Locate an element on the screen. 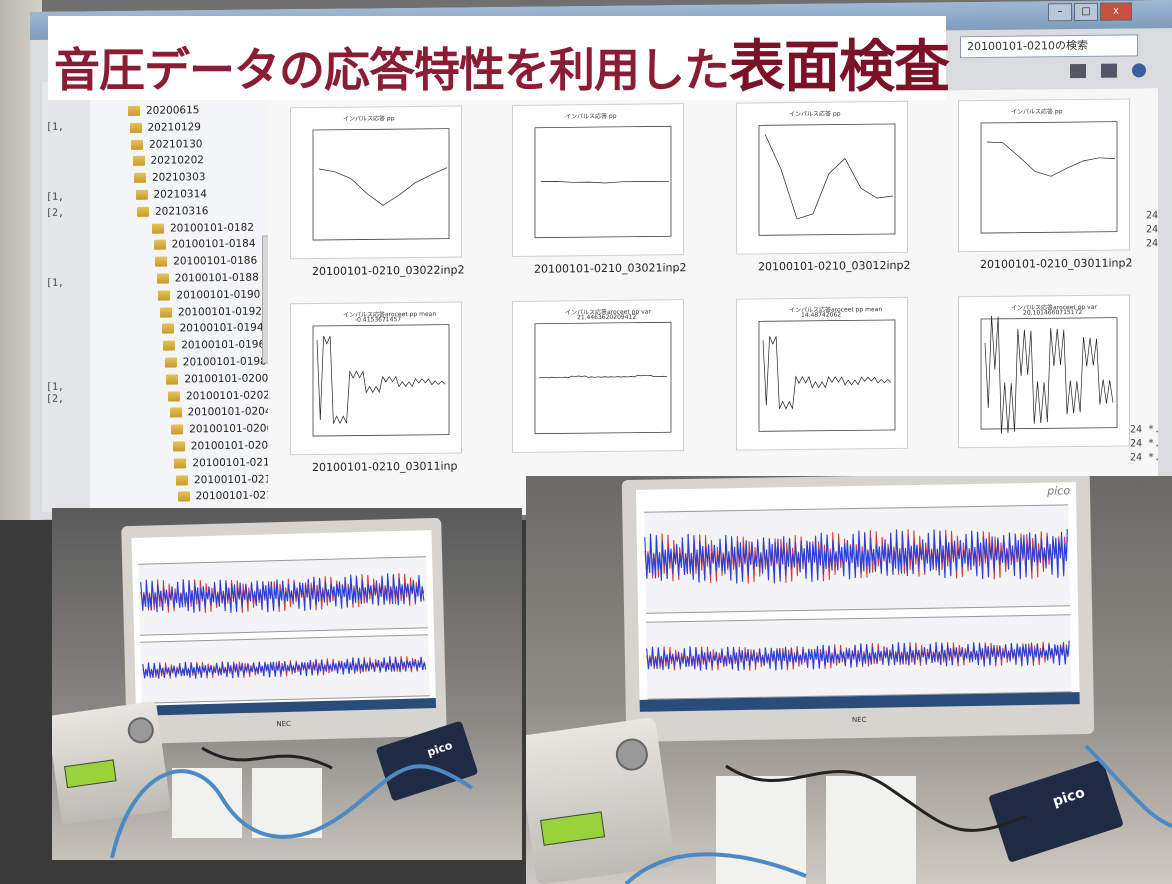 The width and height of the screenshot is (1172, 884). folder-item: 20200615 is located at coordinates (163, 110).